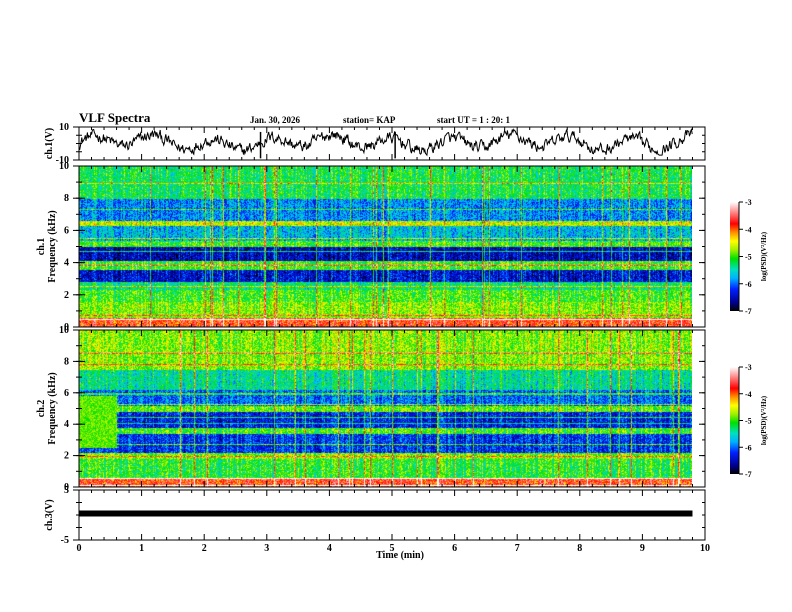  What do you see at coordinates (66, 424) in the screenshot?
I see `ch2-spectrogram-ytick-label: 4` at bounding box center [66, 424].